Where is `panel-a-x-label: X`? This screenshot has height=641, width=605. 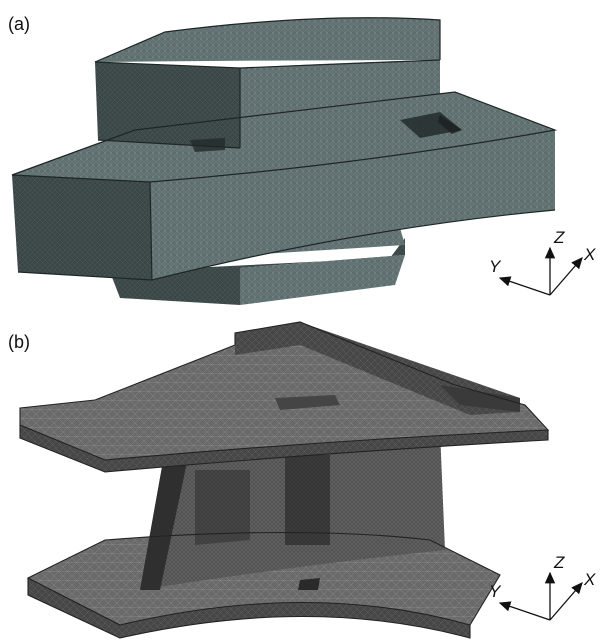
panel-a-x-label: X is located at coordinates (589, 254).